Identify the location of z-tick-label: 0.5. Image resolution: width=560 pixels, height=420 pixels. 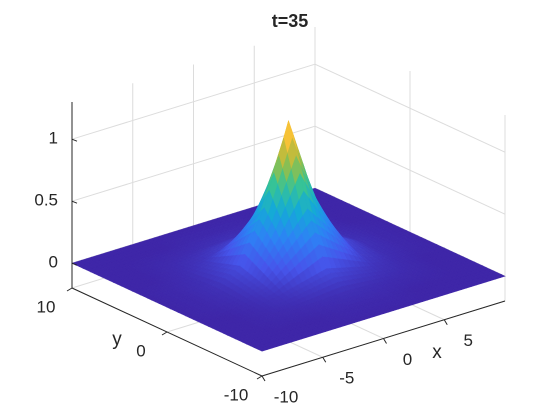
(46, 200).